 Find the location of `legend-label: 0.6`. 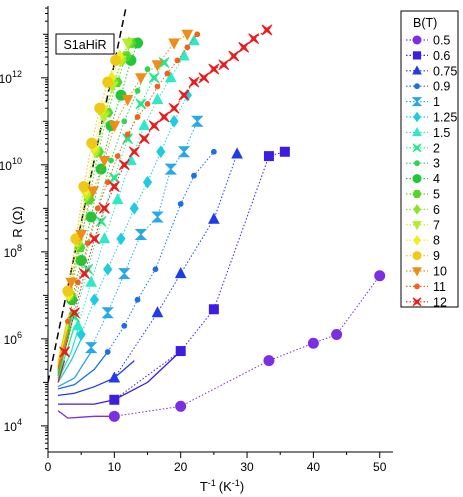

legend-label: 0.6 is located at coordinates (441, 56).